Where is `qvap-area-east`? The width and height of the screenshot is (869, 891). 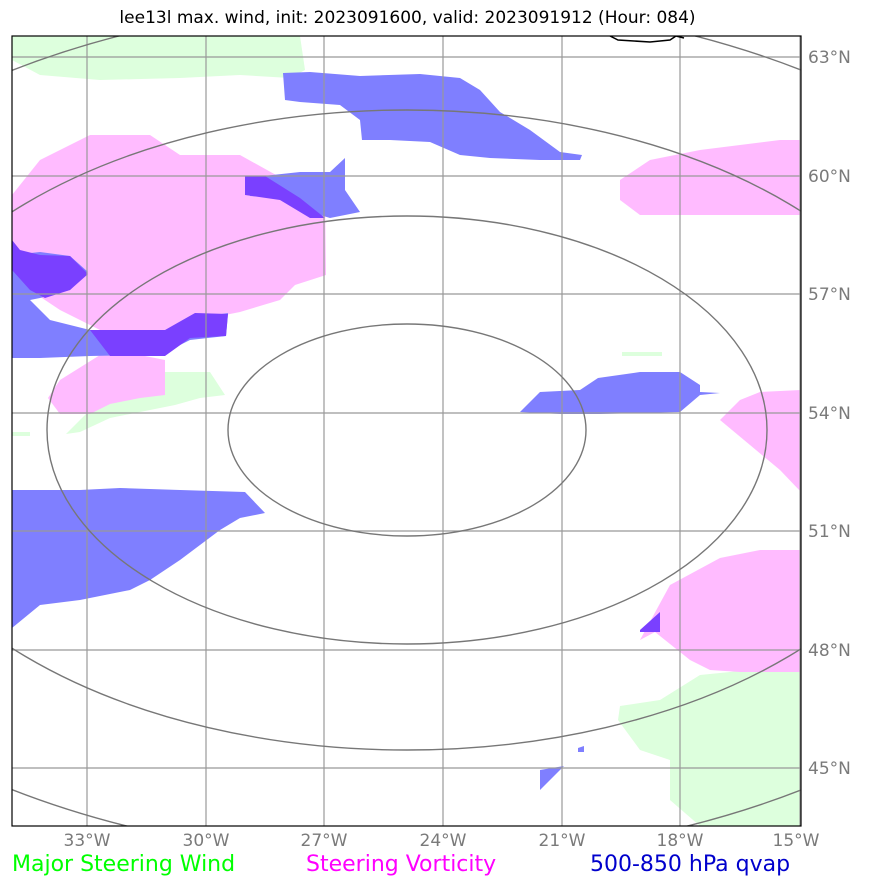
qvap-area-east is located at coordinates (620, 393).